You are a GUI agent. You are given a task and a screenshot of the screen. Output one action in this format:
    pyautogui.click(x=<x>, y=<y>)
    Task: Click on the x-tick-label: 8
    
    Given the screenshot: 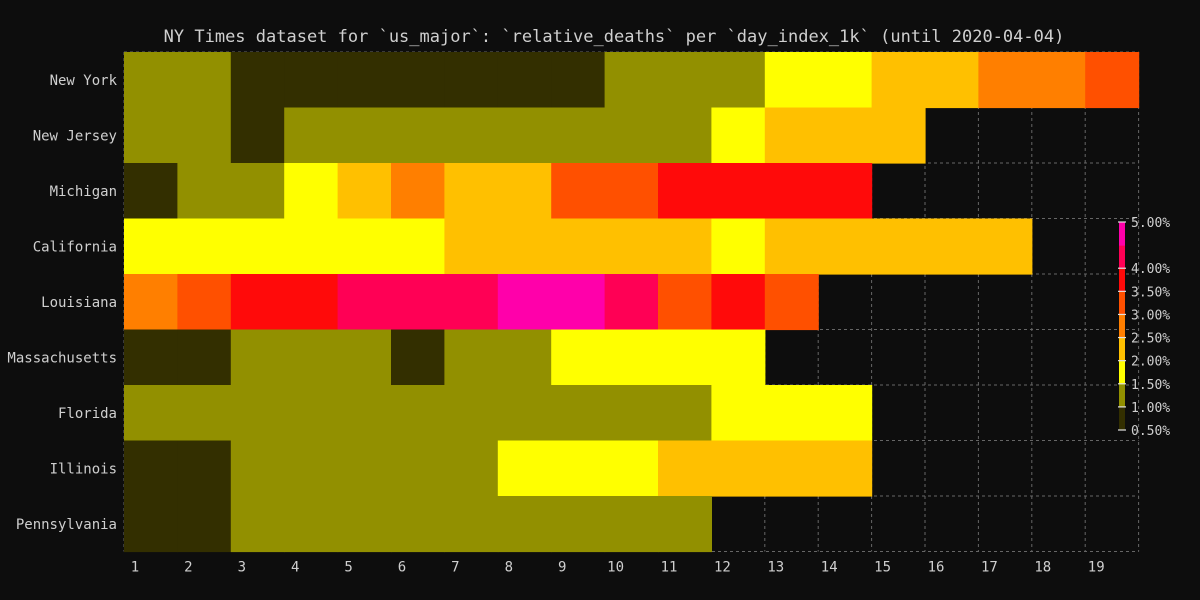 What is the action you would take?
    pyautogui.click(x=509, y=568)
    